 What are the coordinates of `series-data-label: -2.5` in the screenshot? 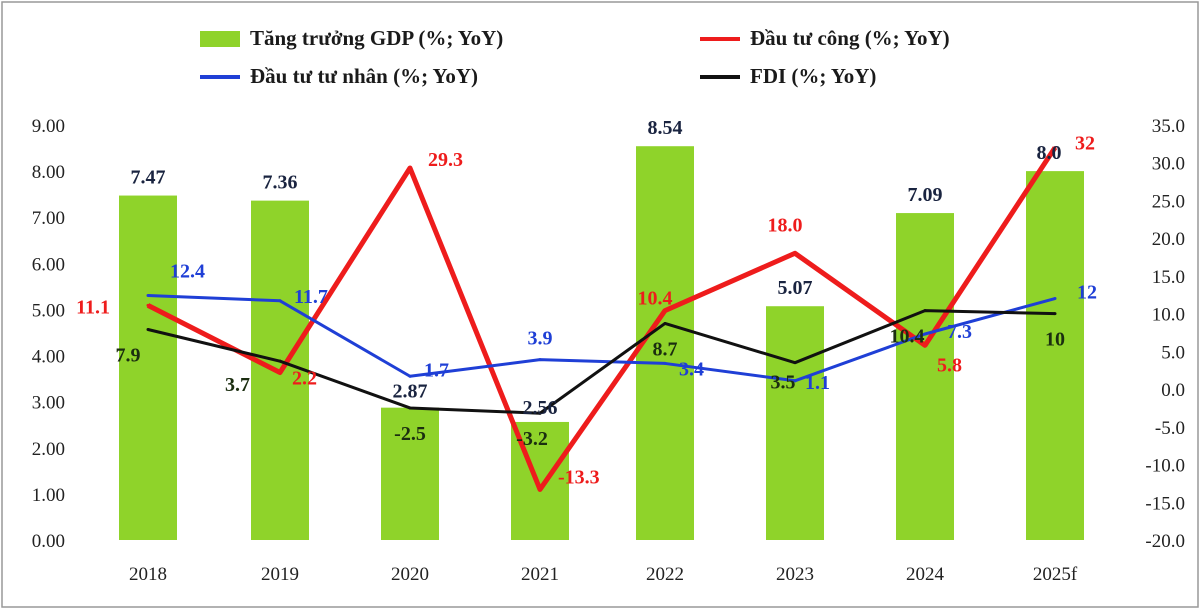 It's located at (410, 434).